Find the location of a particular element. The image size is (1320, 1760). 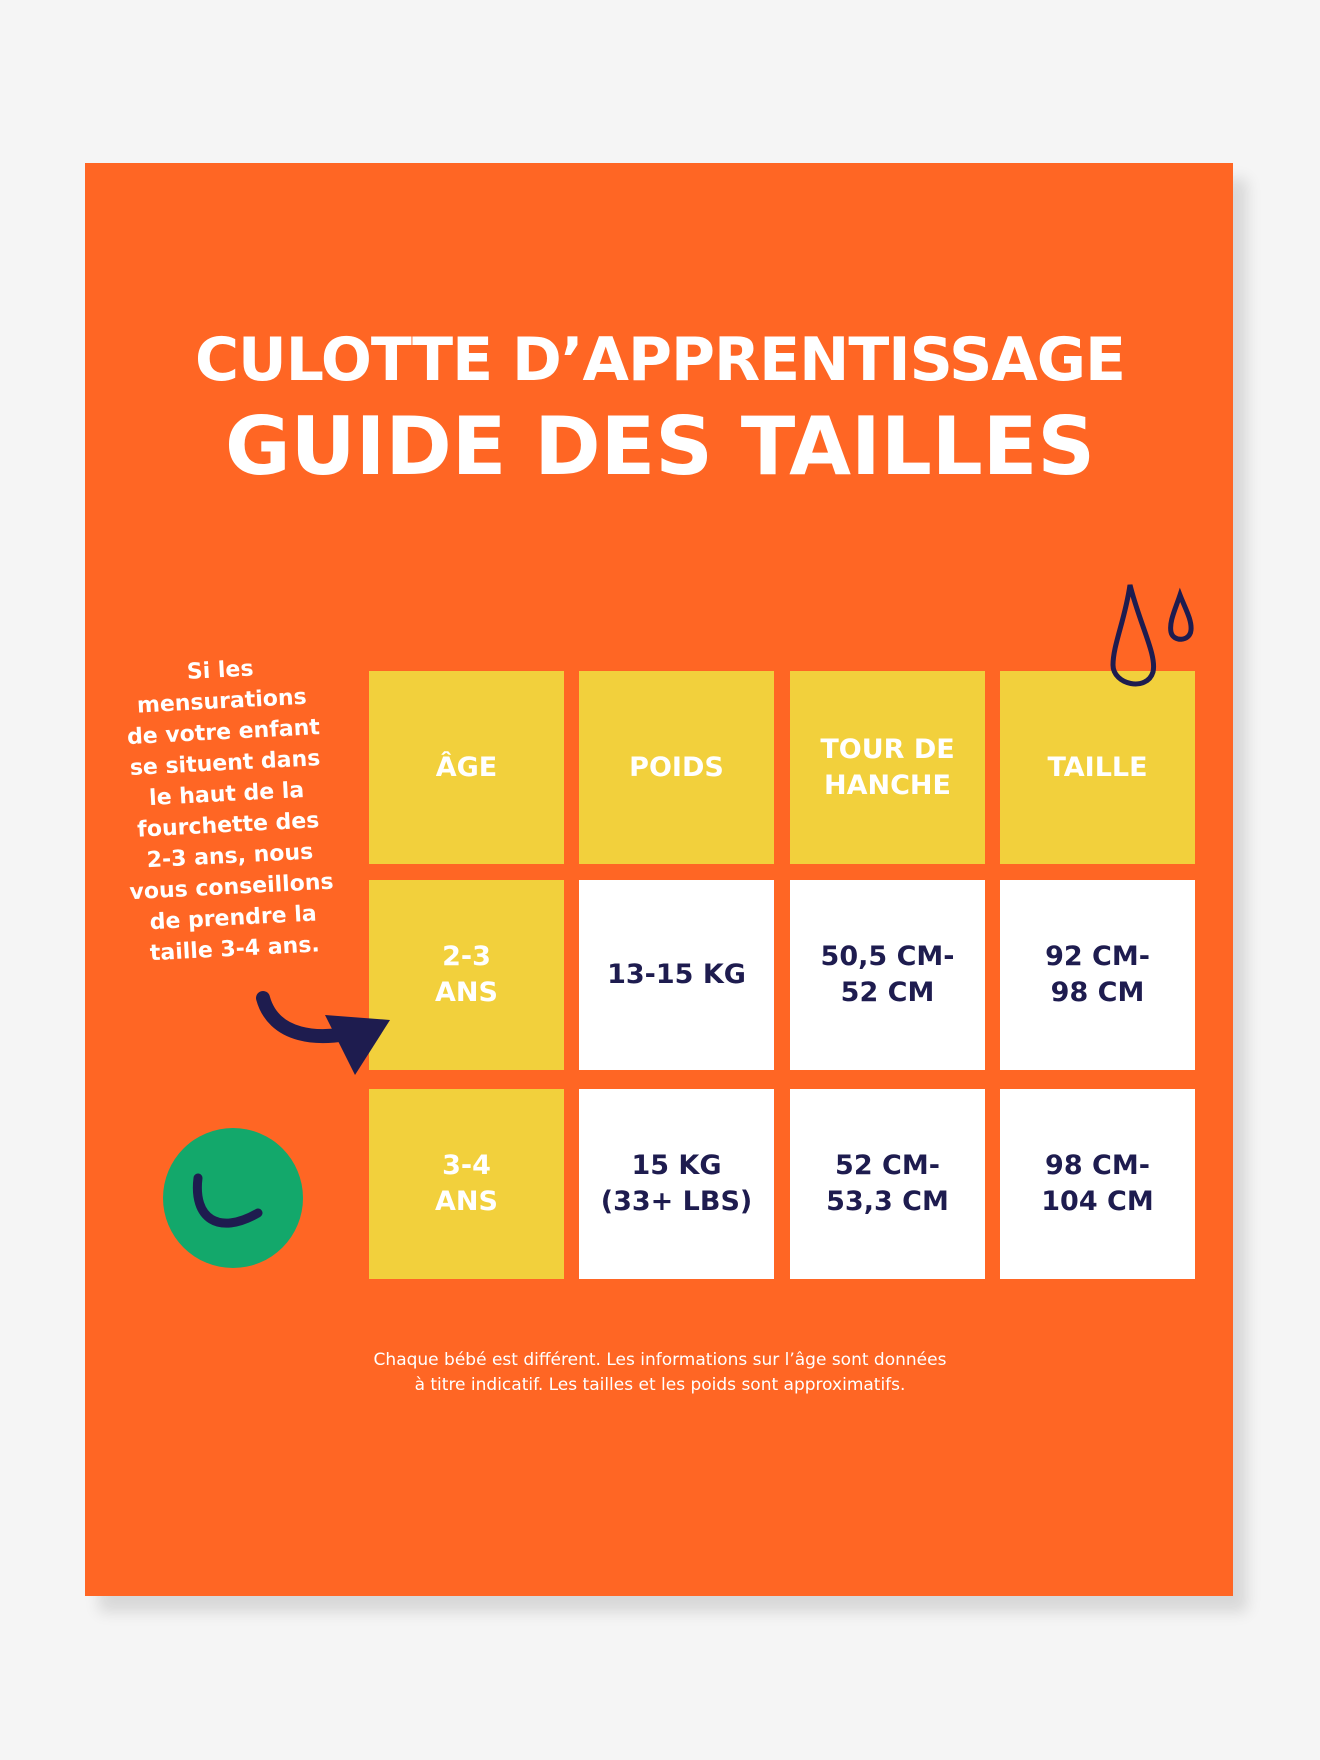

row1-age: 2-3 ANS is located at coordinates (466, 975).